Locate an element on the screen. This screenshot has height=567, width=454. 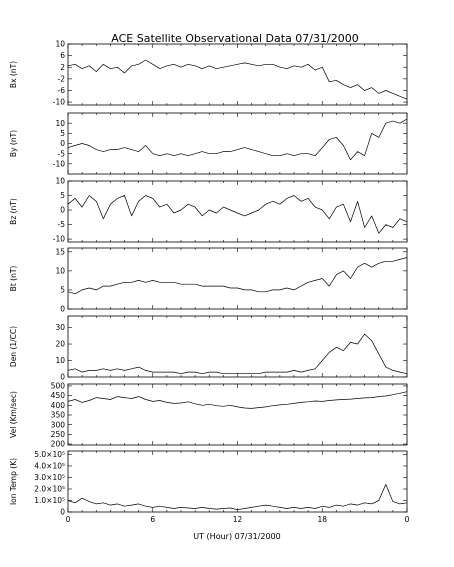
y-tick-label: 450 is located at coordinates (58, 395).